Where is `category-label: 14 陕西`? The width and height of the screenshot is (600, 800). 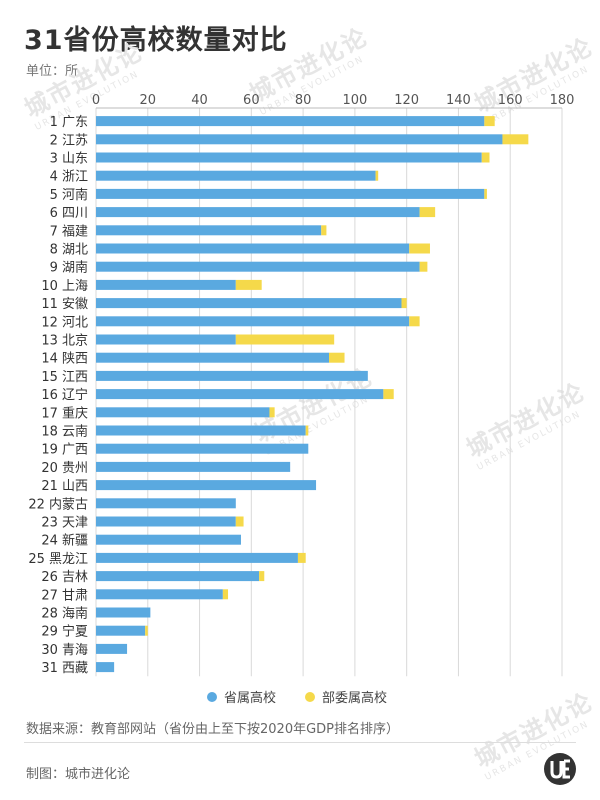
category-label: 14 陕西 is located at coordinates (64, 359).